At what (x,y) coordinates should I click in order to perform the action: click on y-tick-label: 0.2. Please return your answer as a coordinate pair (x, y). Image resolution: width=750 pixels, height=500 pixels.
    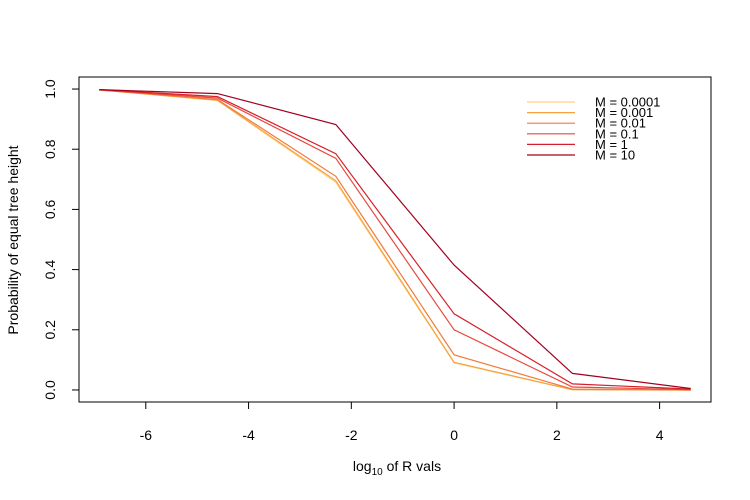
    Looking at the image, I should click on (50, 330).